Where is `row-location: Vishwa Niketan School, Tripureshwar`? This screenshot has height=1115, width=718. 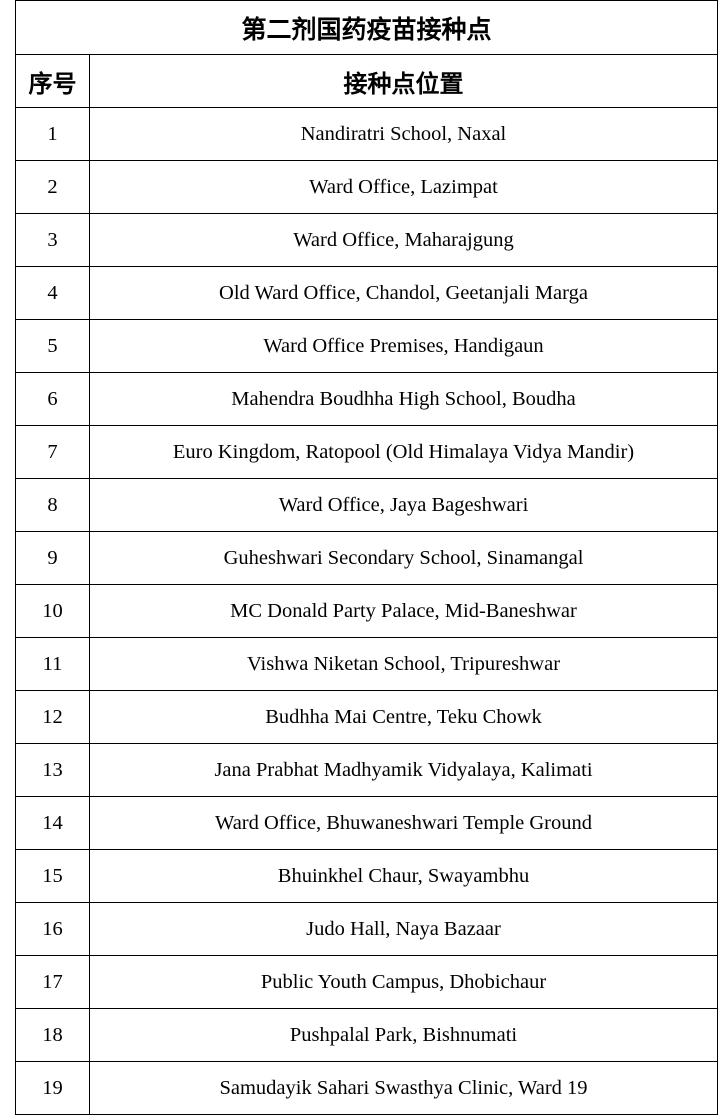
row-location: Vishwa Niketan School, Tripureshwar is located at coordinates (403, 664).